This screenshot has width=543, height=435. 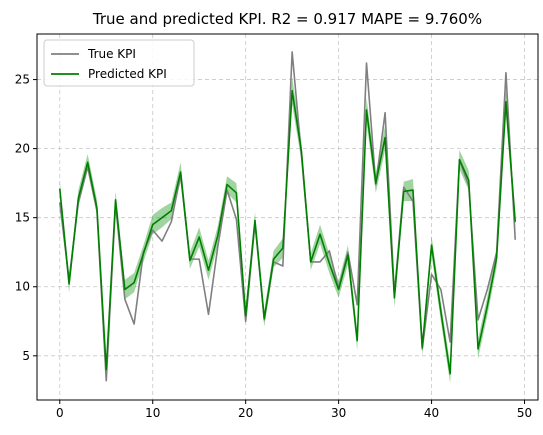 What do you see at coordinates (22, 287) in the screenshot?
I see `y-tick-label: 10` at bounding box center [22, 287].